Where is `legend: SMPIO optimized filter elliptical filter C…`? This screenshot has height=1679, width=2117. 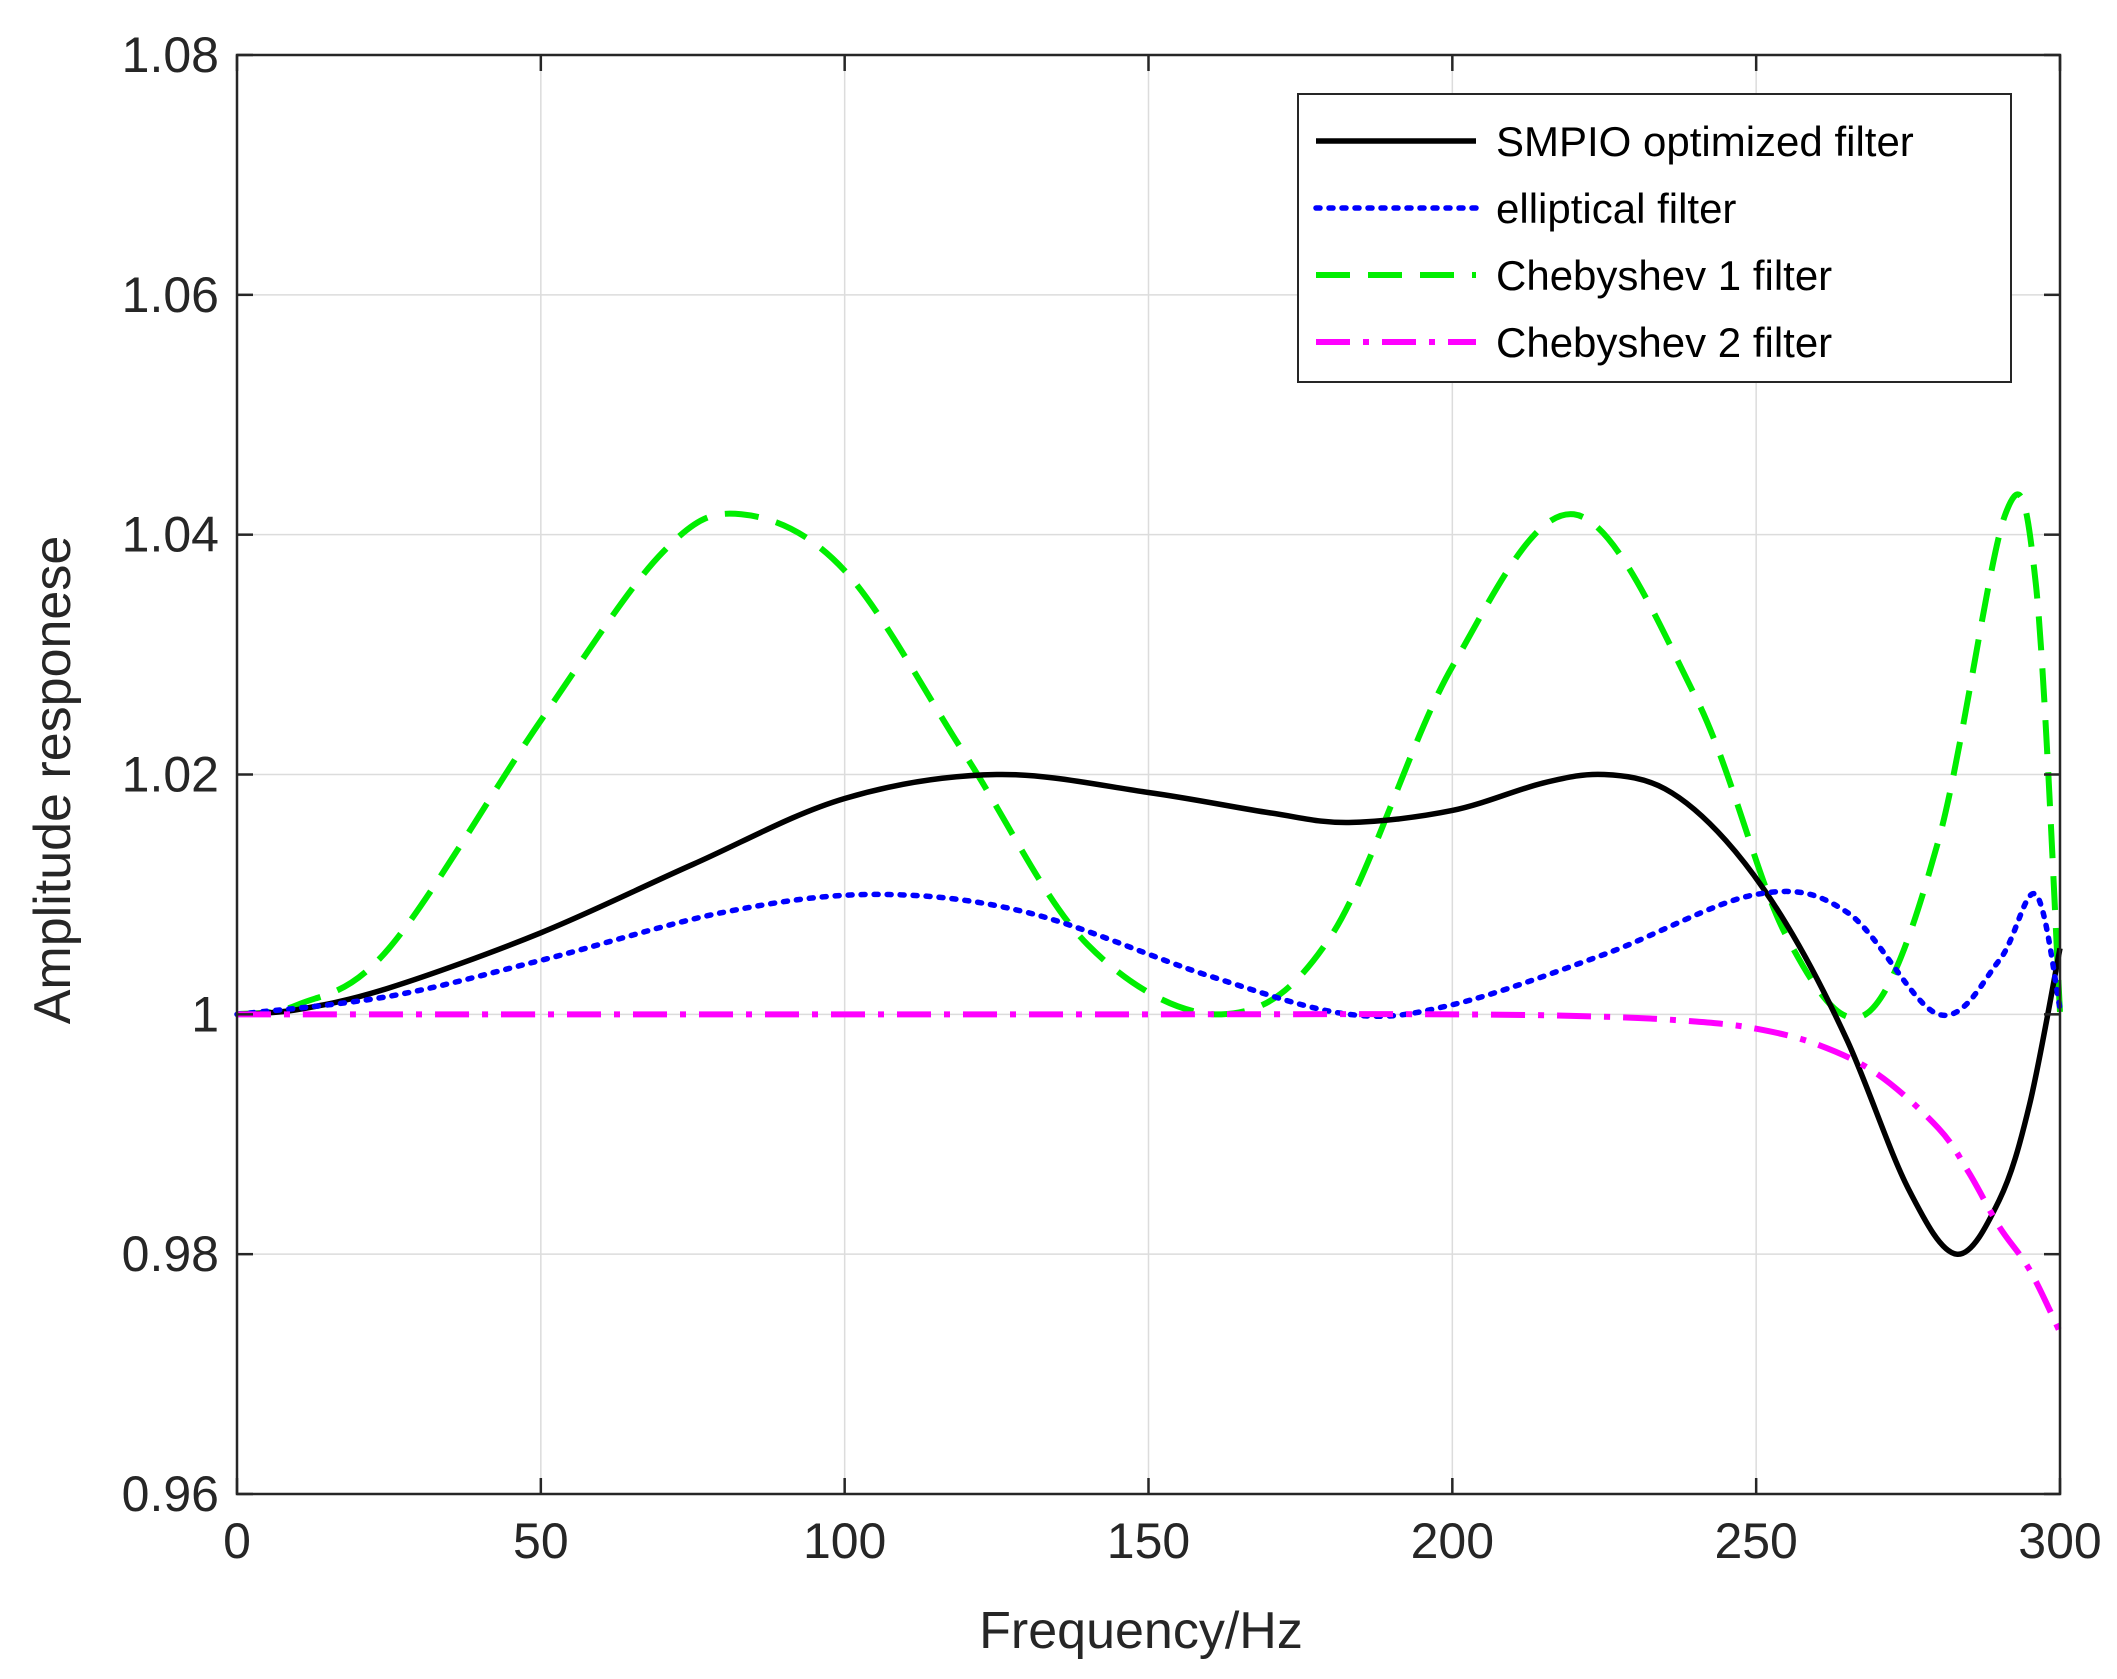 legend: SMPIO optimized filter elliptical filter C… is located at coordinates (1654, 238).